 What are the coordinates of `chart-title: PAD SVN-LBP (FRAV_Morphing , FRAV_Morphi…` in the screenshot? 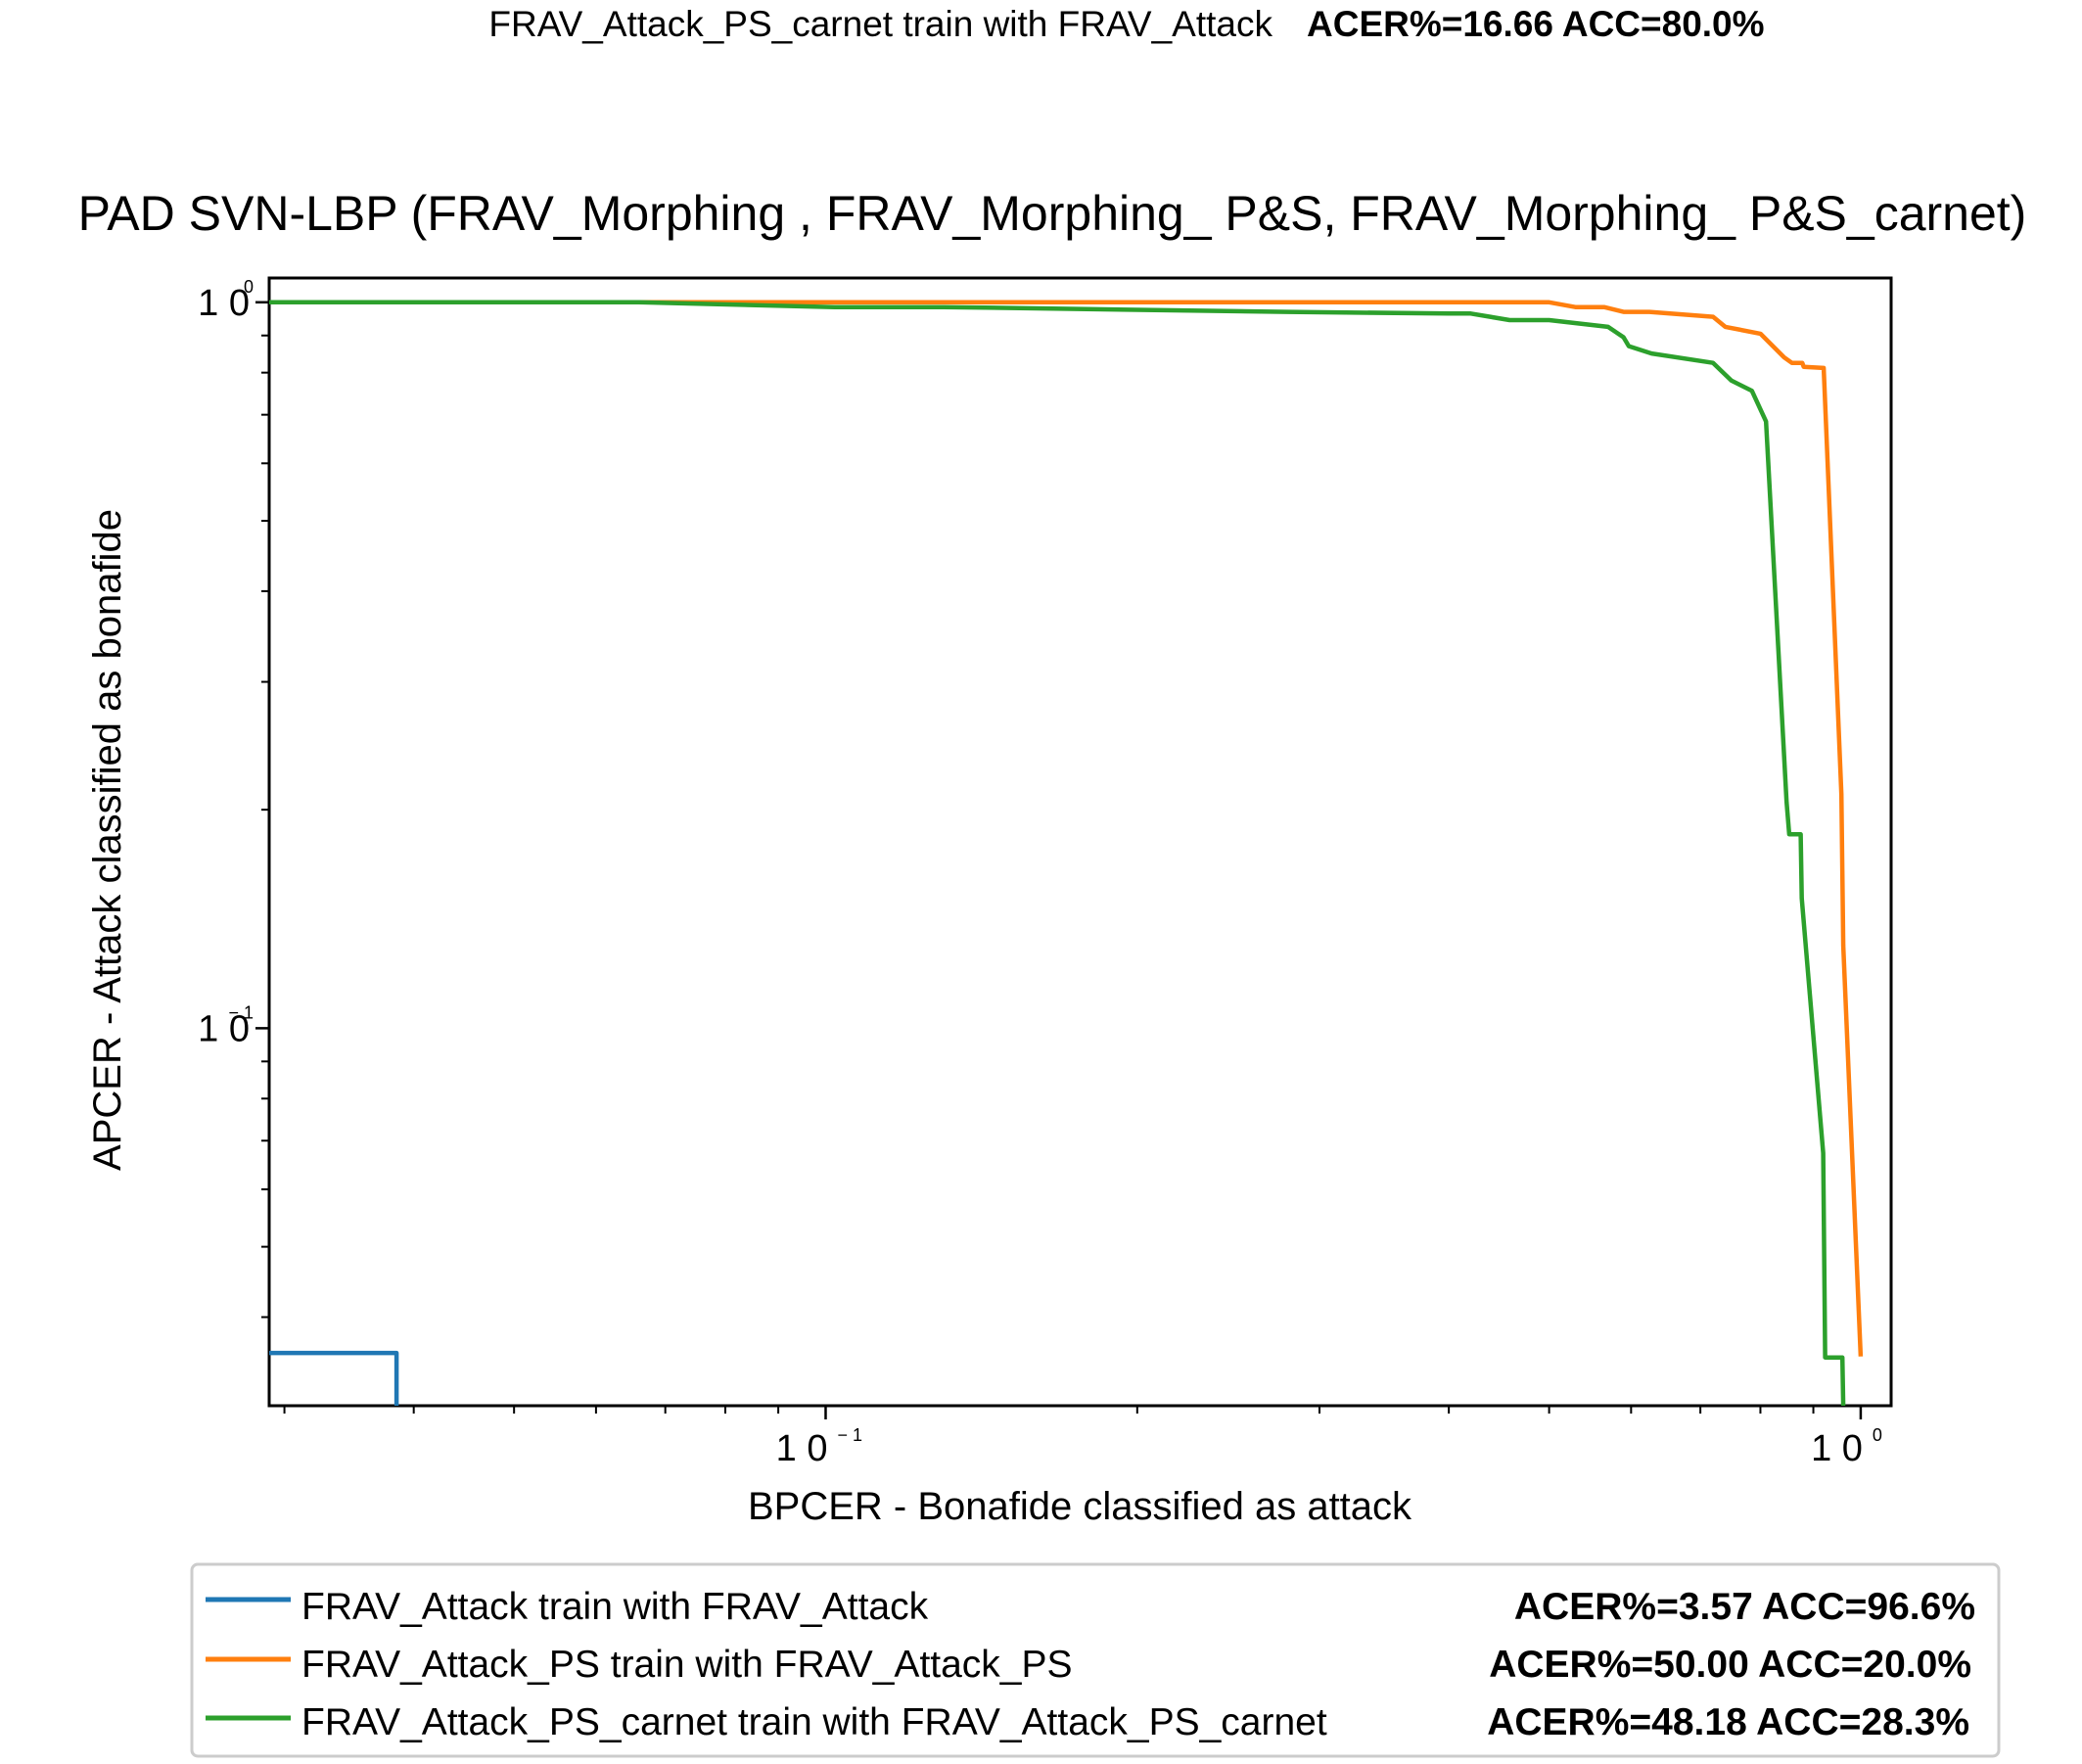 It's located at (1053, 213).